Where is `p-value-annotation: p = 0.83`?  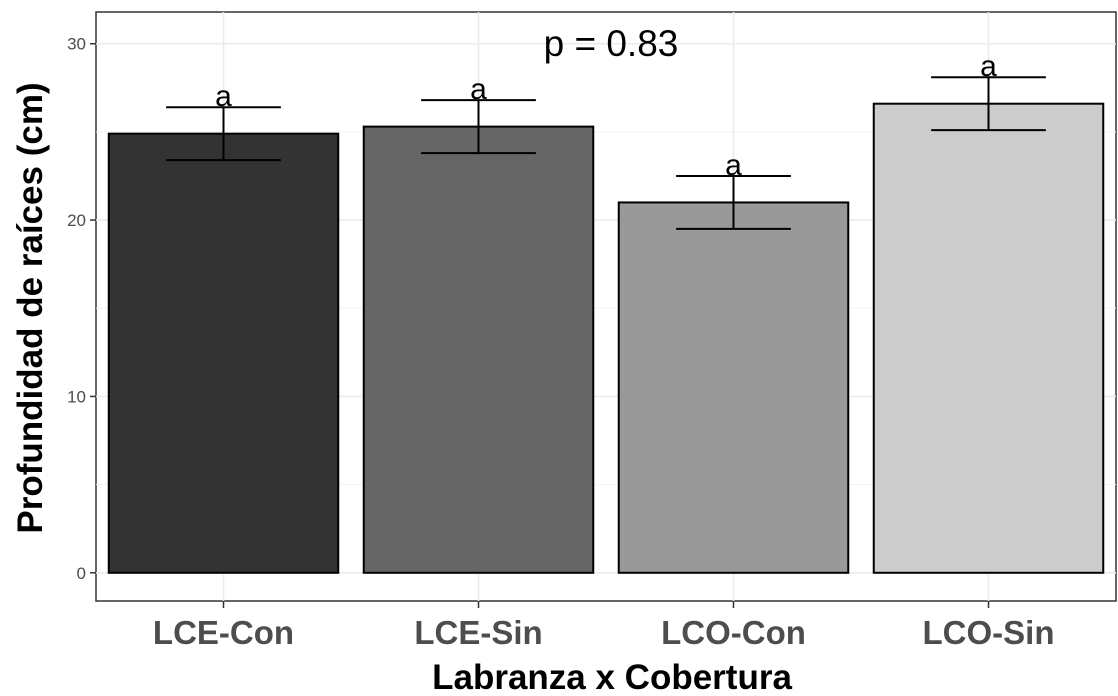
p-value-annotation: p = 0.83 is located at coordinates (611, 43).